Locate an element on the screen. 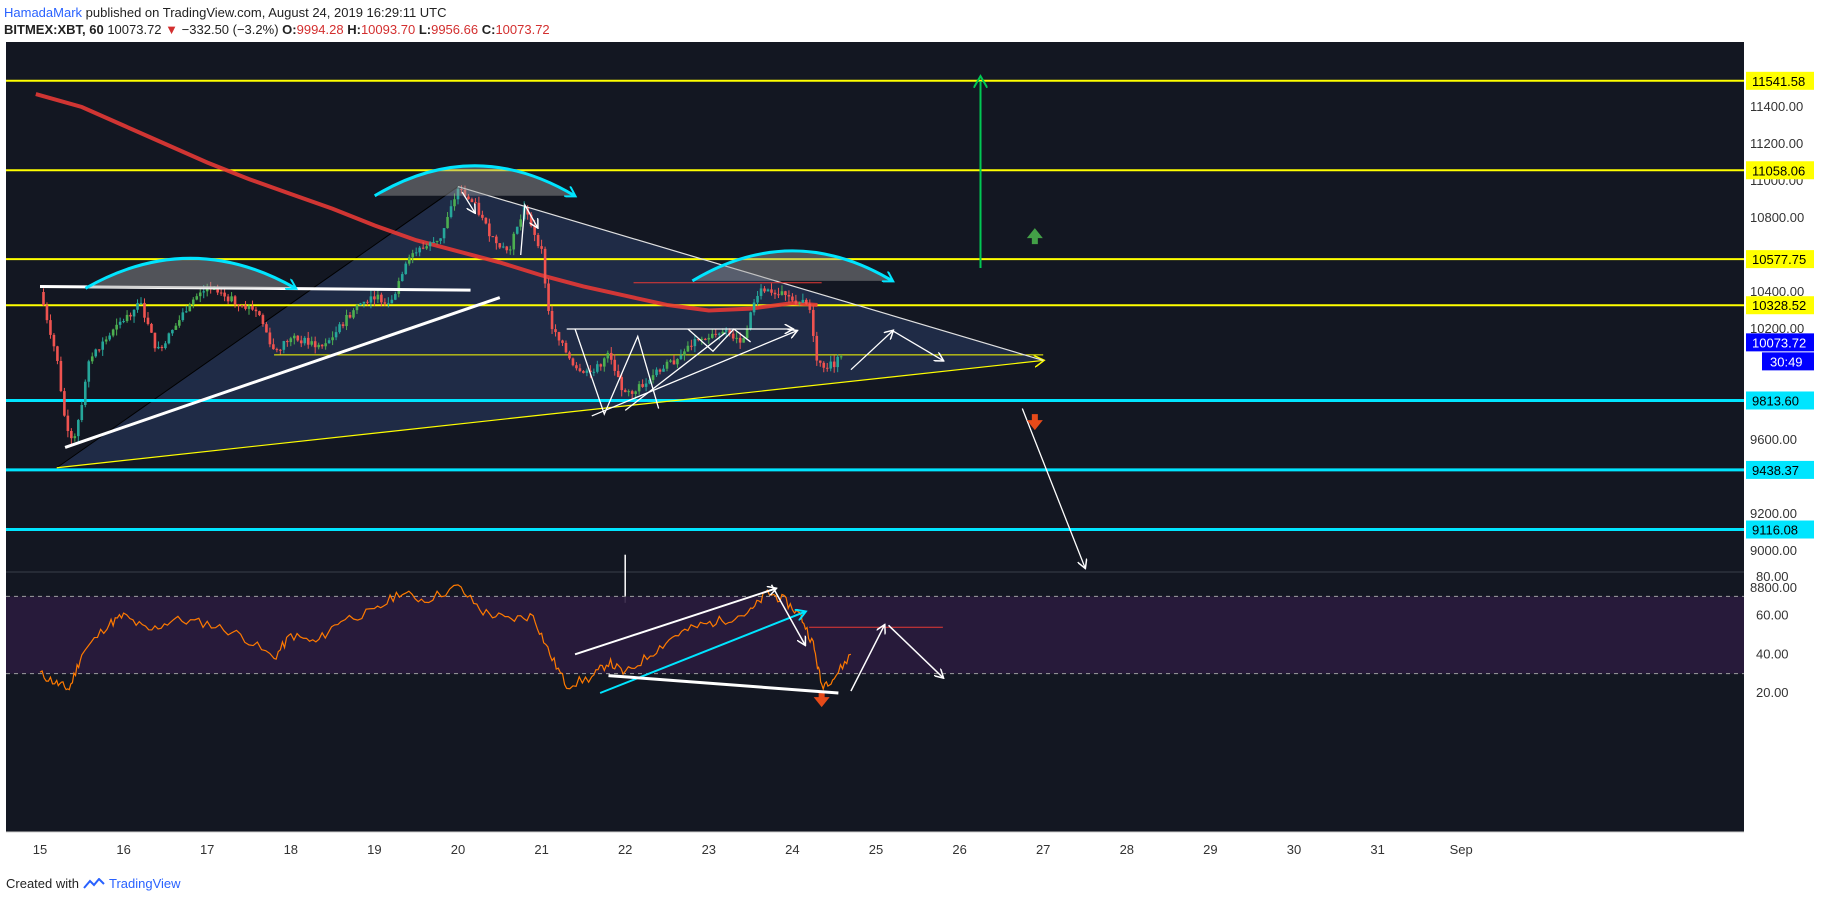 This screenshot has width=1828, height=902. price-tick-label: 8800.00 is located at coordinates (1773, 587).